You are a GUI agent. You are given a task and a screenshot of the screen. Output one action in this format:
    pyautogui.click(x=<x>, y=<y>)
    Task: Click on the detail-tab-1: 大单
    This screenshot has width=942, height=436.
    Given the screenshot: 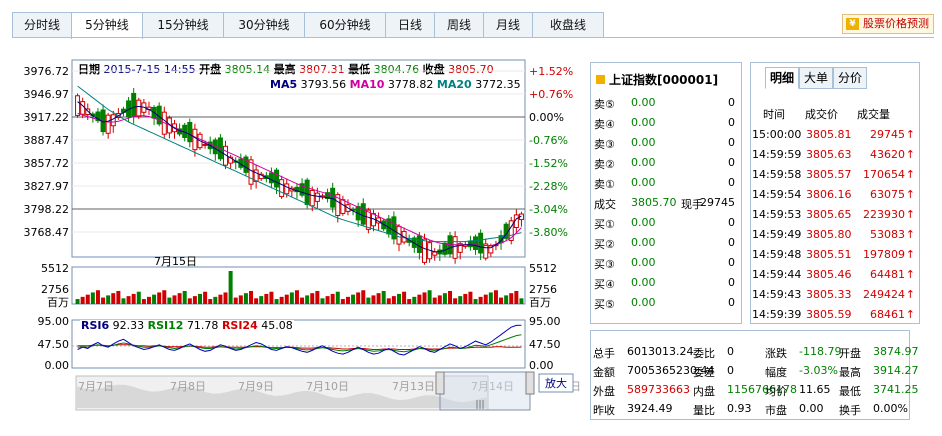 What is the action you would take?
    pyautogui.click(x=816, y=78)
    